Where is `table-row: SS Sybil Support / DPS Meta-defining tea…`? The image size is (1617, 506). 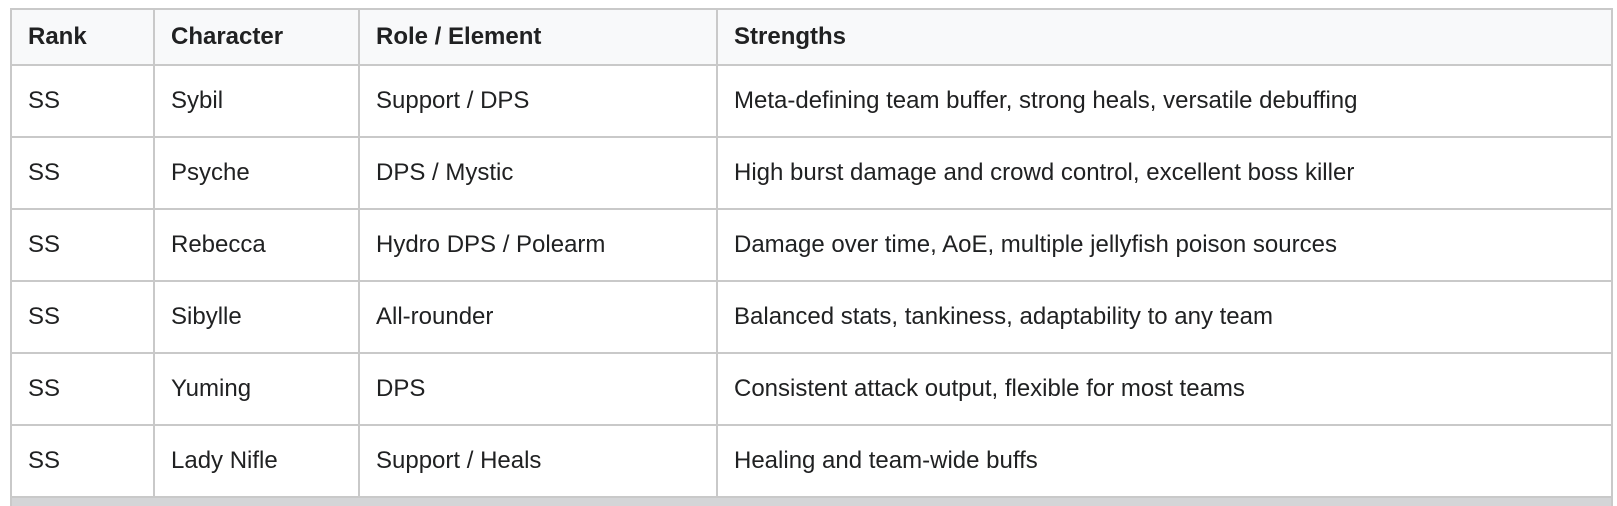
table-row: SS Sybil Support / DPS Meta-defining tea… is located at coordinates (811, 101).